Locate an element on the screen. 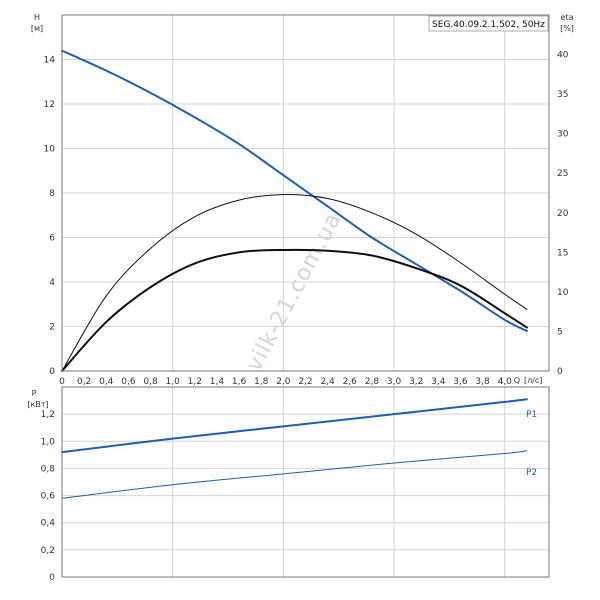  p1-curve is located at coordinates (294, 426).